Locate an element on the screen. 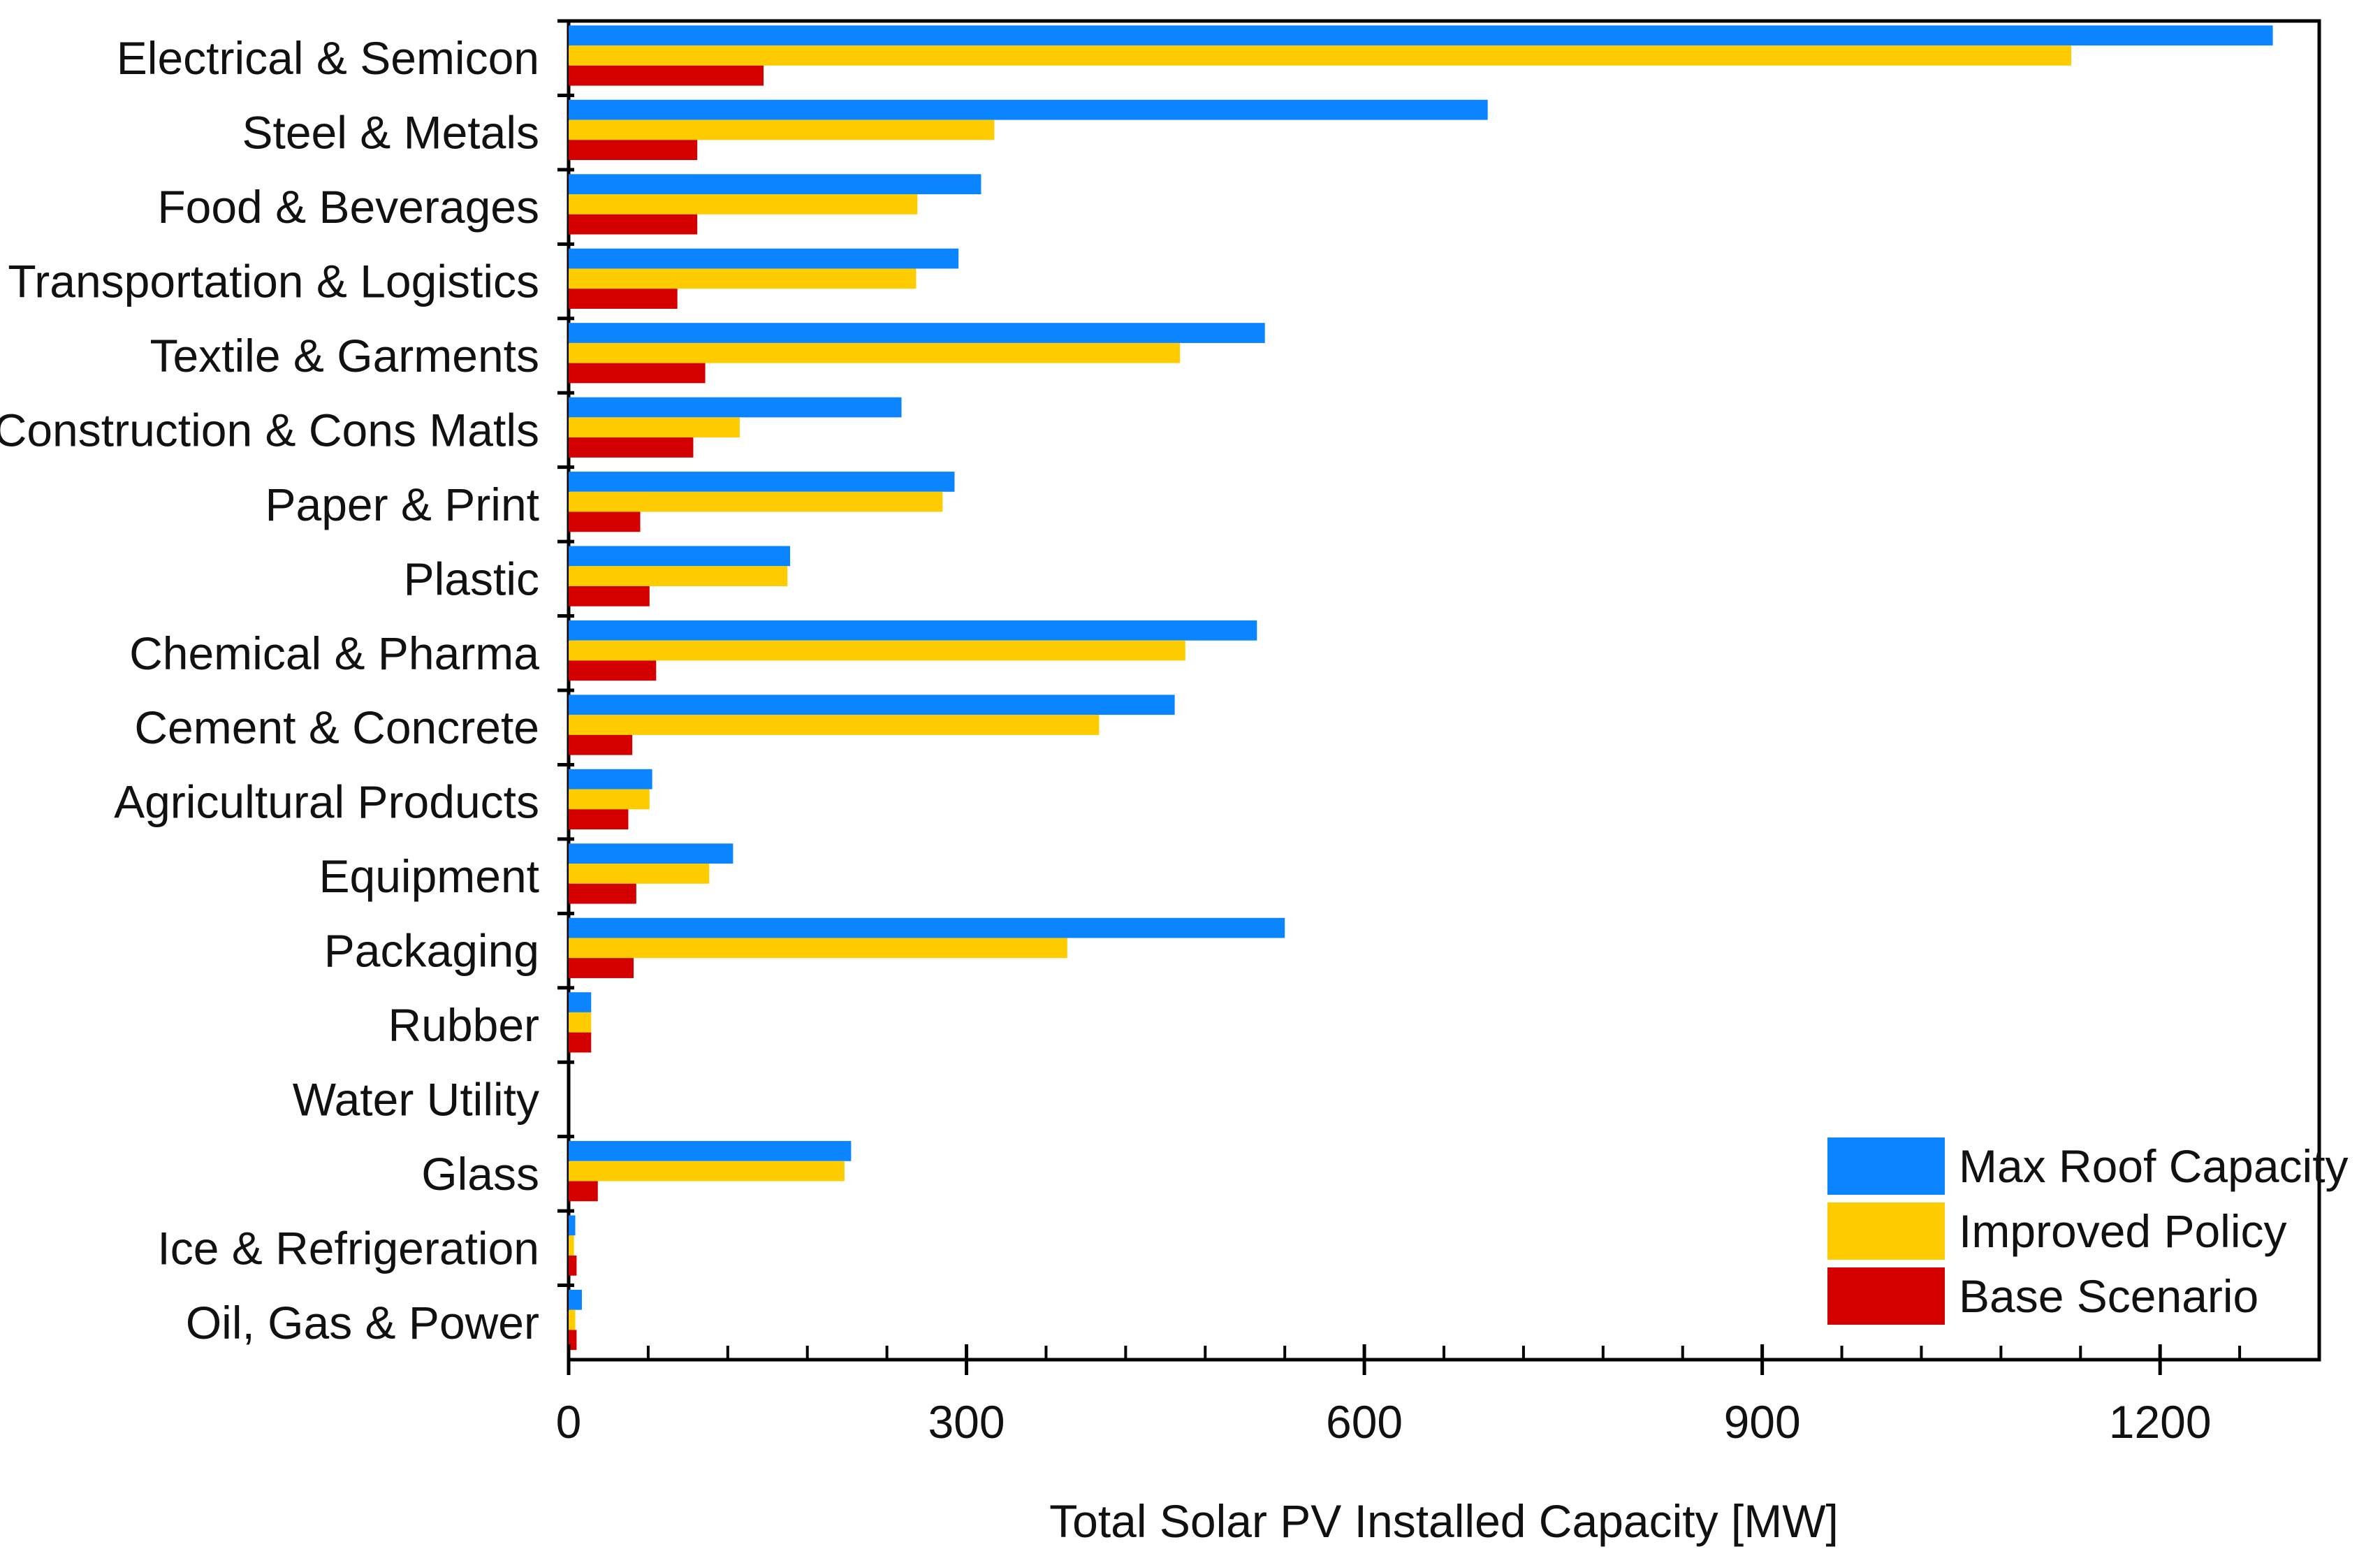 The height and width of the screenshot is (1556, 2380). legend-label-base-scenario: Base Scenario is located at coordinates (2108, 1296).